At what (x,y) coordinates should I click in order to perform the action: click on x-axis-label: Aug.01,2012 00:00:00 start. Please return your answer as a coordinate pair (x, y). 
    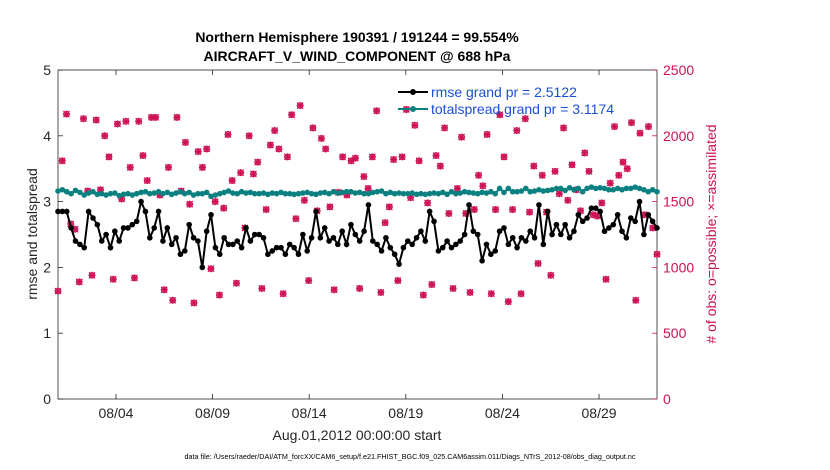
    Looking at the image, I should click on (357, 435).